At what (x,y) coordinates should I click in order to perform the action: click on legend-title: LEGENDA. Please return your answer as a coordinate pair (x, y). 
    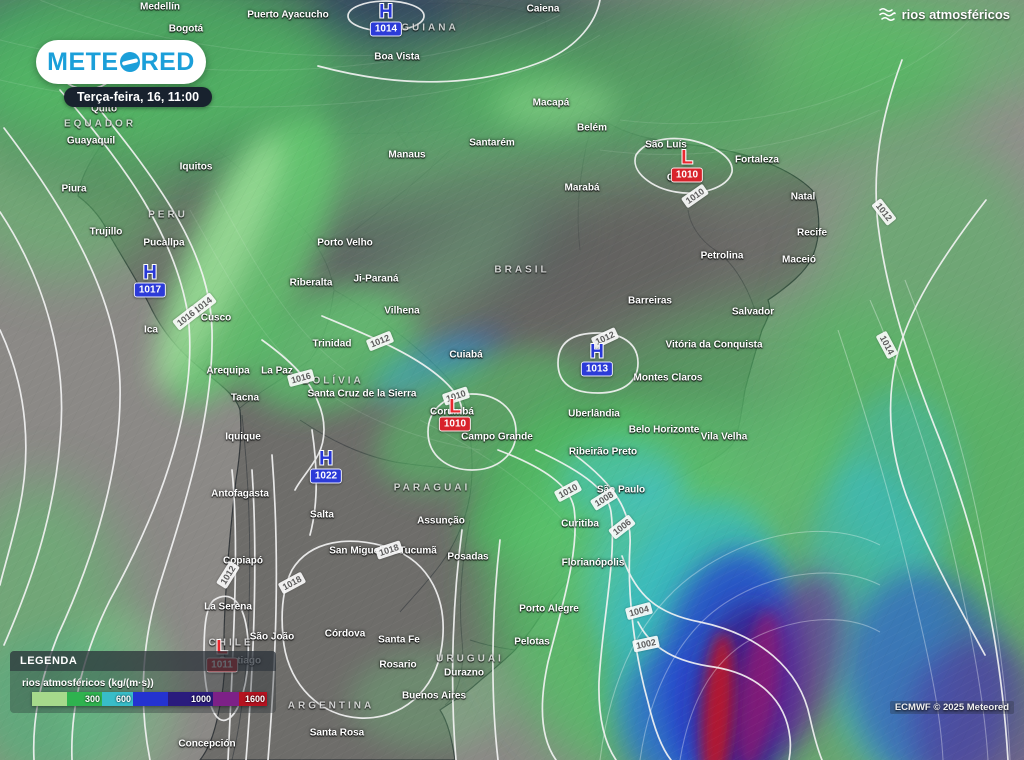
    Looking at the image, I should click on (143, 661).